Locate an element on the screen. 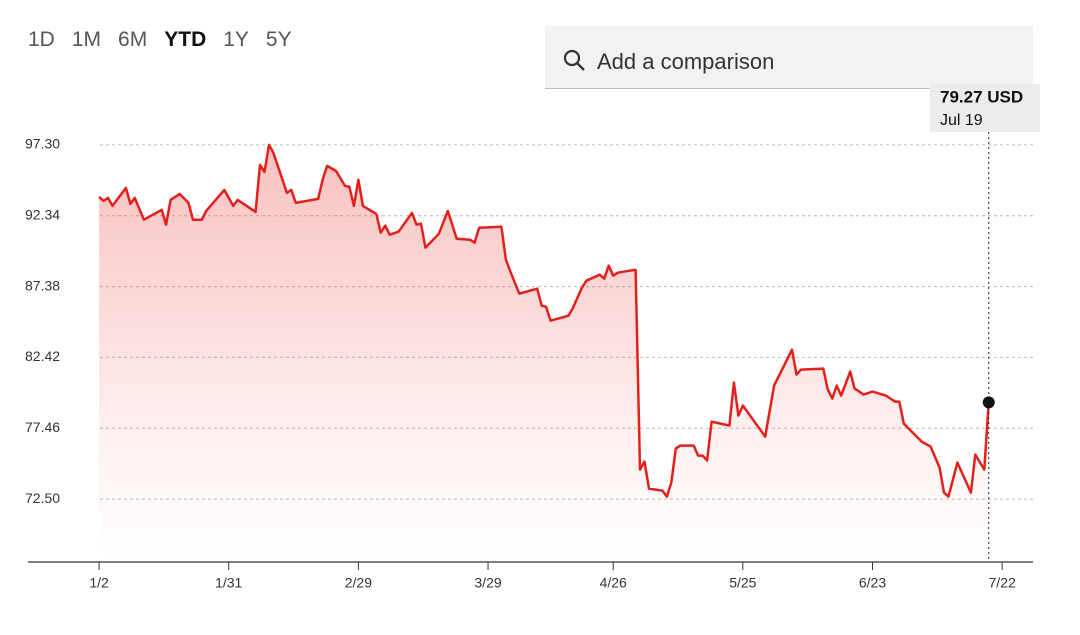 Image resolution: width=1080 pixels, height=635 pixels. x-tick-label: 1/31 is located at coordinates (228, 583).